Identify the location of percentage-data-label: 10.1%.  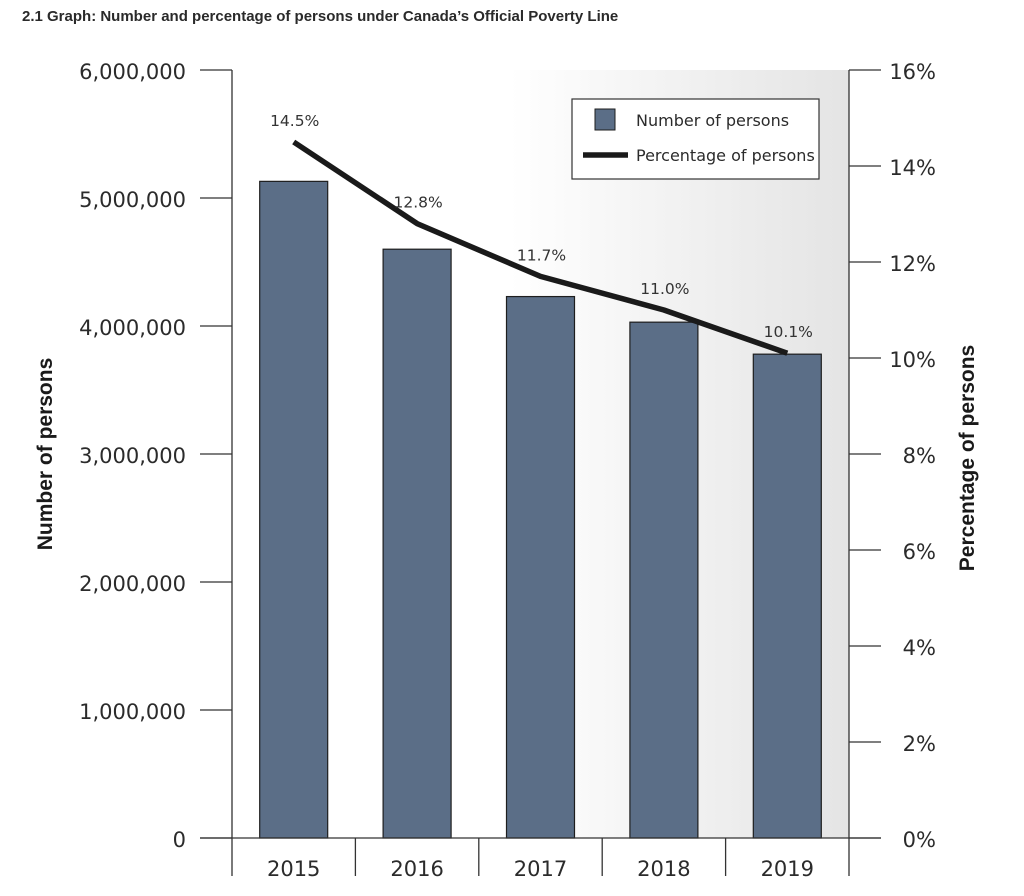
(788, 332).